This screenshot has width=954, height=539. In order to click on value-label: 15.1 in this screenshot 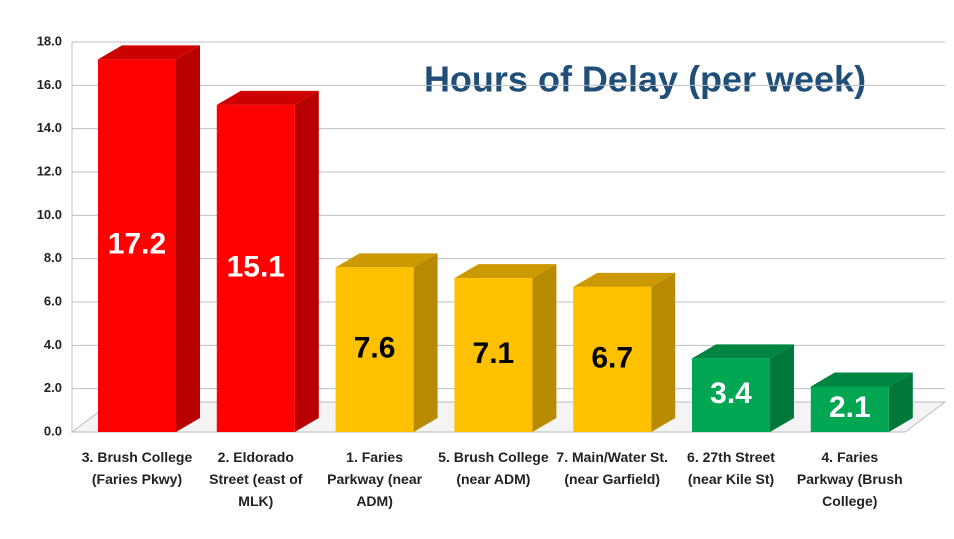, I will do `click(256, 266)`.